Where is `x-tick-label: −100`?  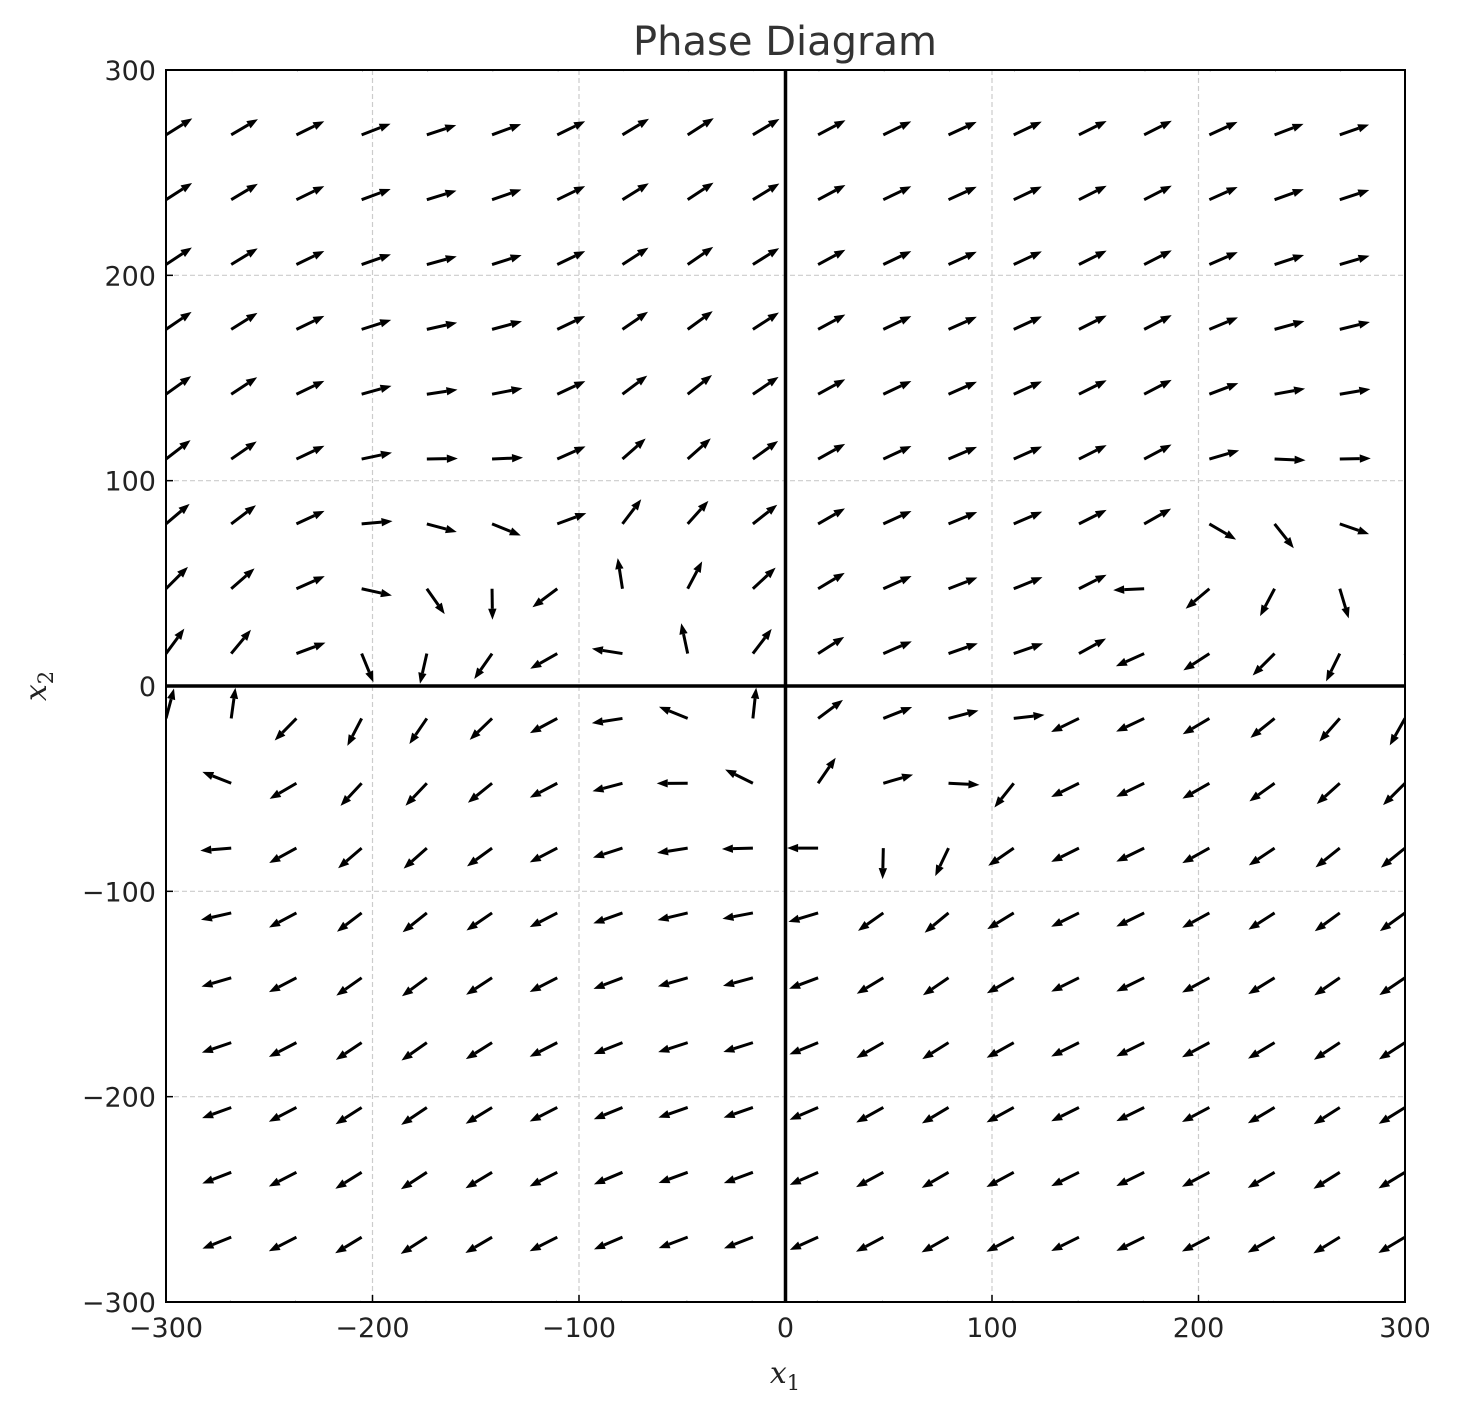
x-tick-label: −100 is located at coordinates (579, 1328).